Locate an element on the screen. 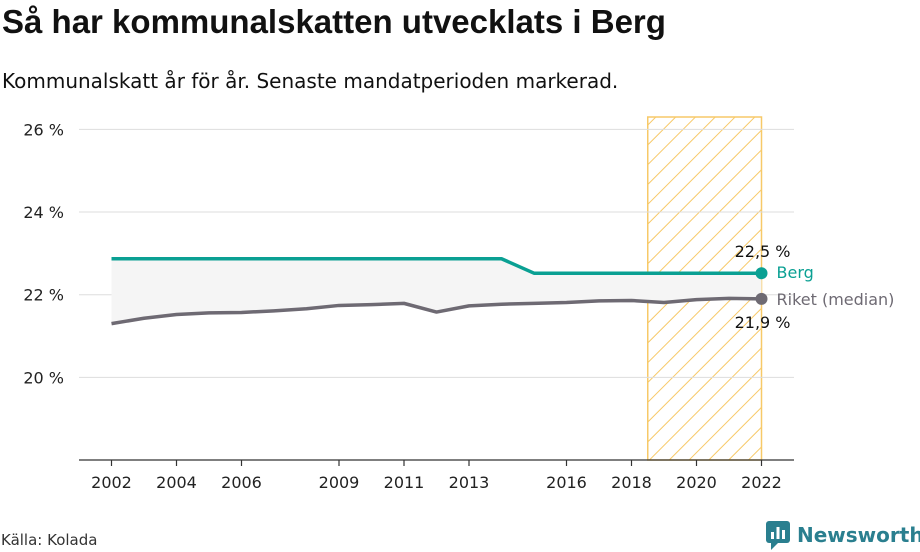 Image resolution: width=920 pixels, height=552 pixels. x-tick-label: 2011 is located at coordinates (404, 482).